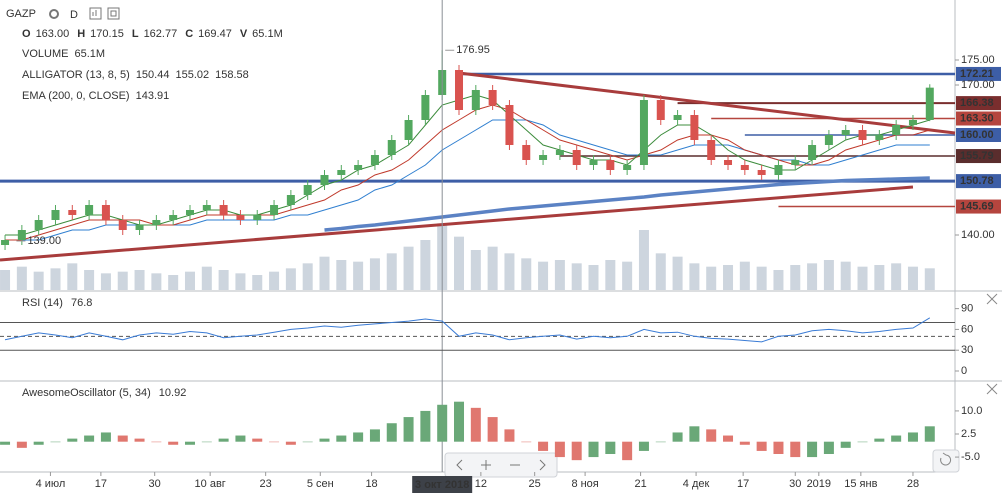 The image size is (1002, 494). What do you see at coordinates (155, 484) in the screenshot?
I see `x-tick-label: 30` at bounding box center [155, 484].